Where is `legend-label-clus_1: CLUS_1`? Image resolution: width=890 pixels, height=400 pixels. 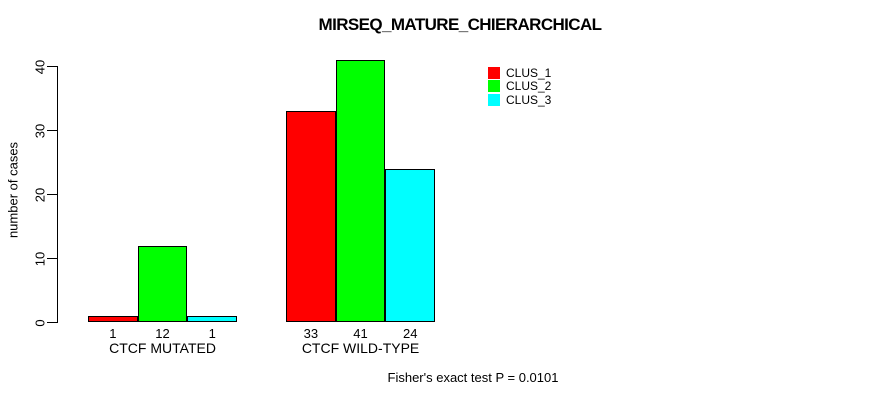
legend-label-clus_1: CLUS_1 is located at coordinates (529, 73).